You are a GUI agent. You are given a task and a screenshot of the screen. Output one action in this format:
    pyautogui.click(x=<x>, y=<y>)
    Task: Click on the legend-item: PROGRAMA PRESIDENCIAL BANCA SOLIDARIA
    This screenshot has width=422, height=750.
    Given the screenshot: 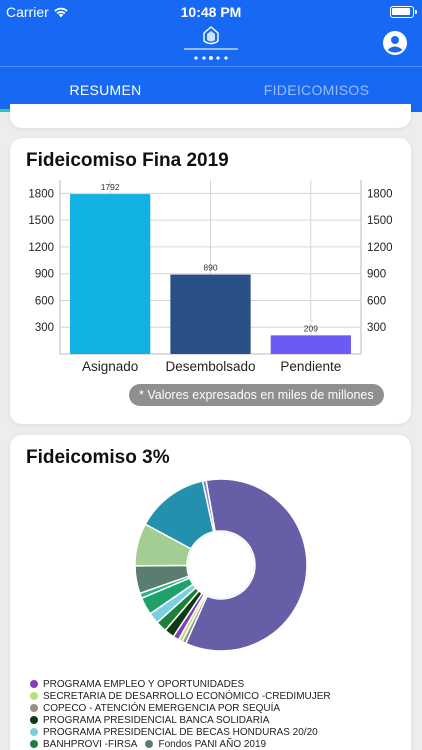 What is the action you would take?
    pyautogui.click(x=220, y=721)
    